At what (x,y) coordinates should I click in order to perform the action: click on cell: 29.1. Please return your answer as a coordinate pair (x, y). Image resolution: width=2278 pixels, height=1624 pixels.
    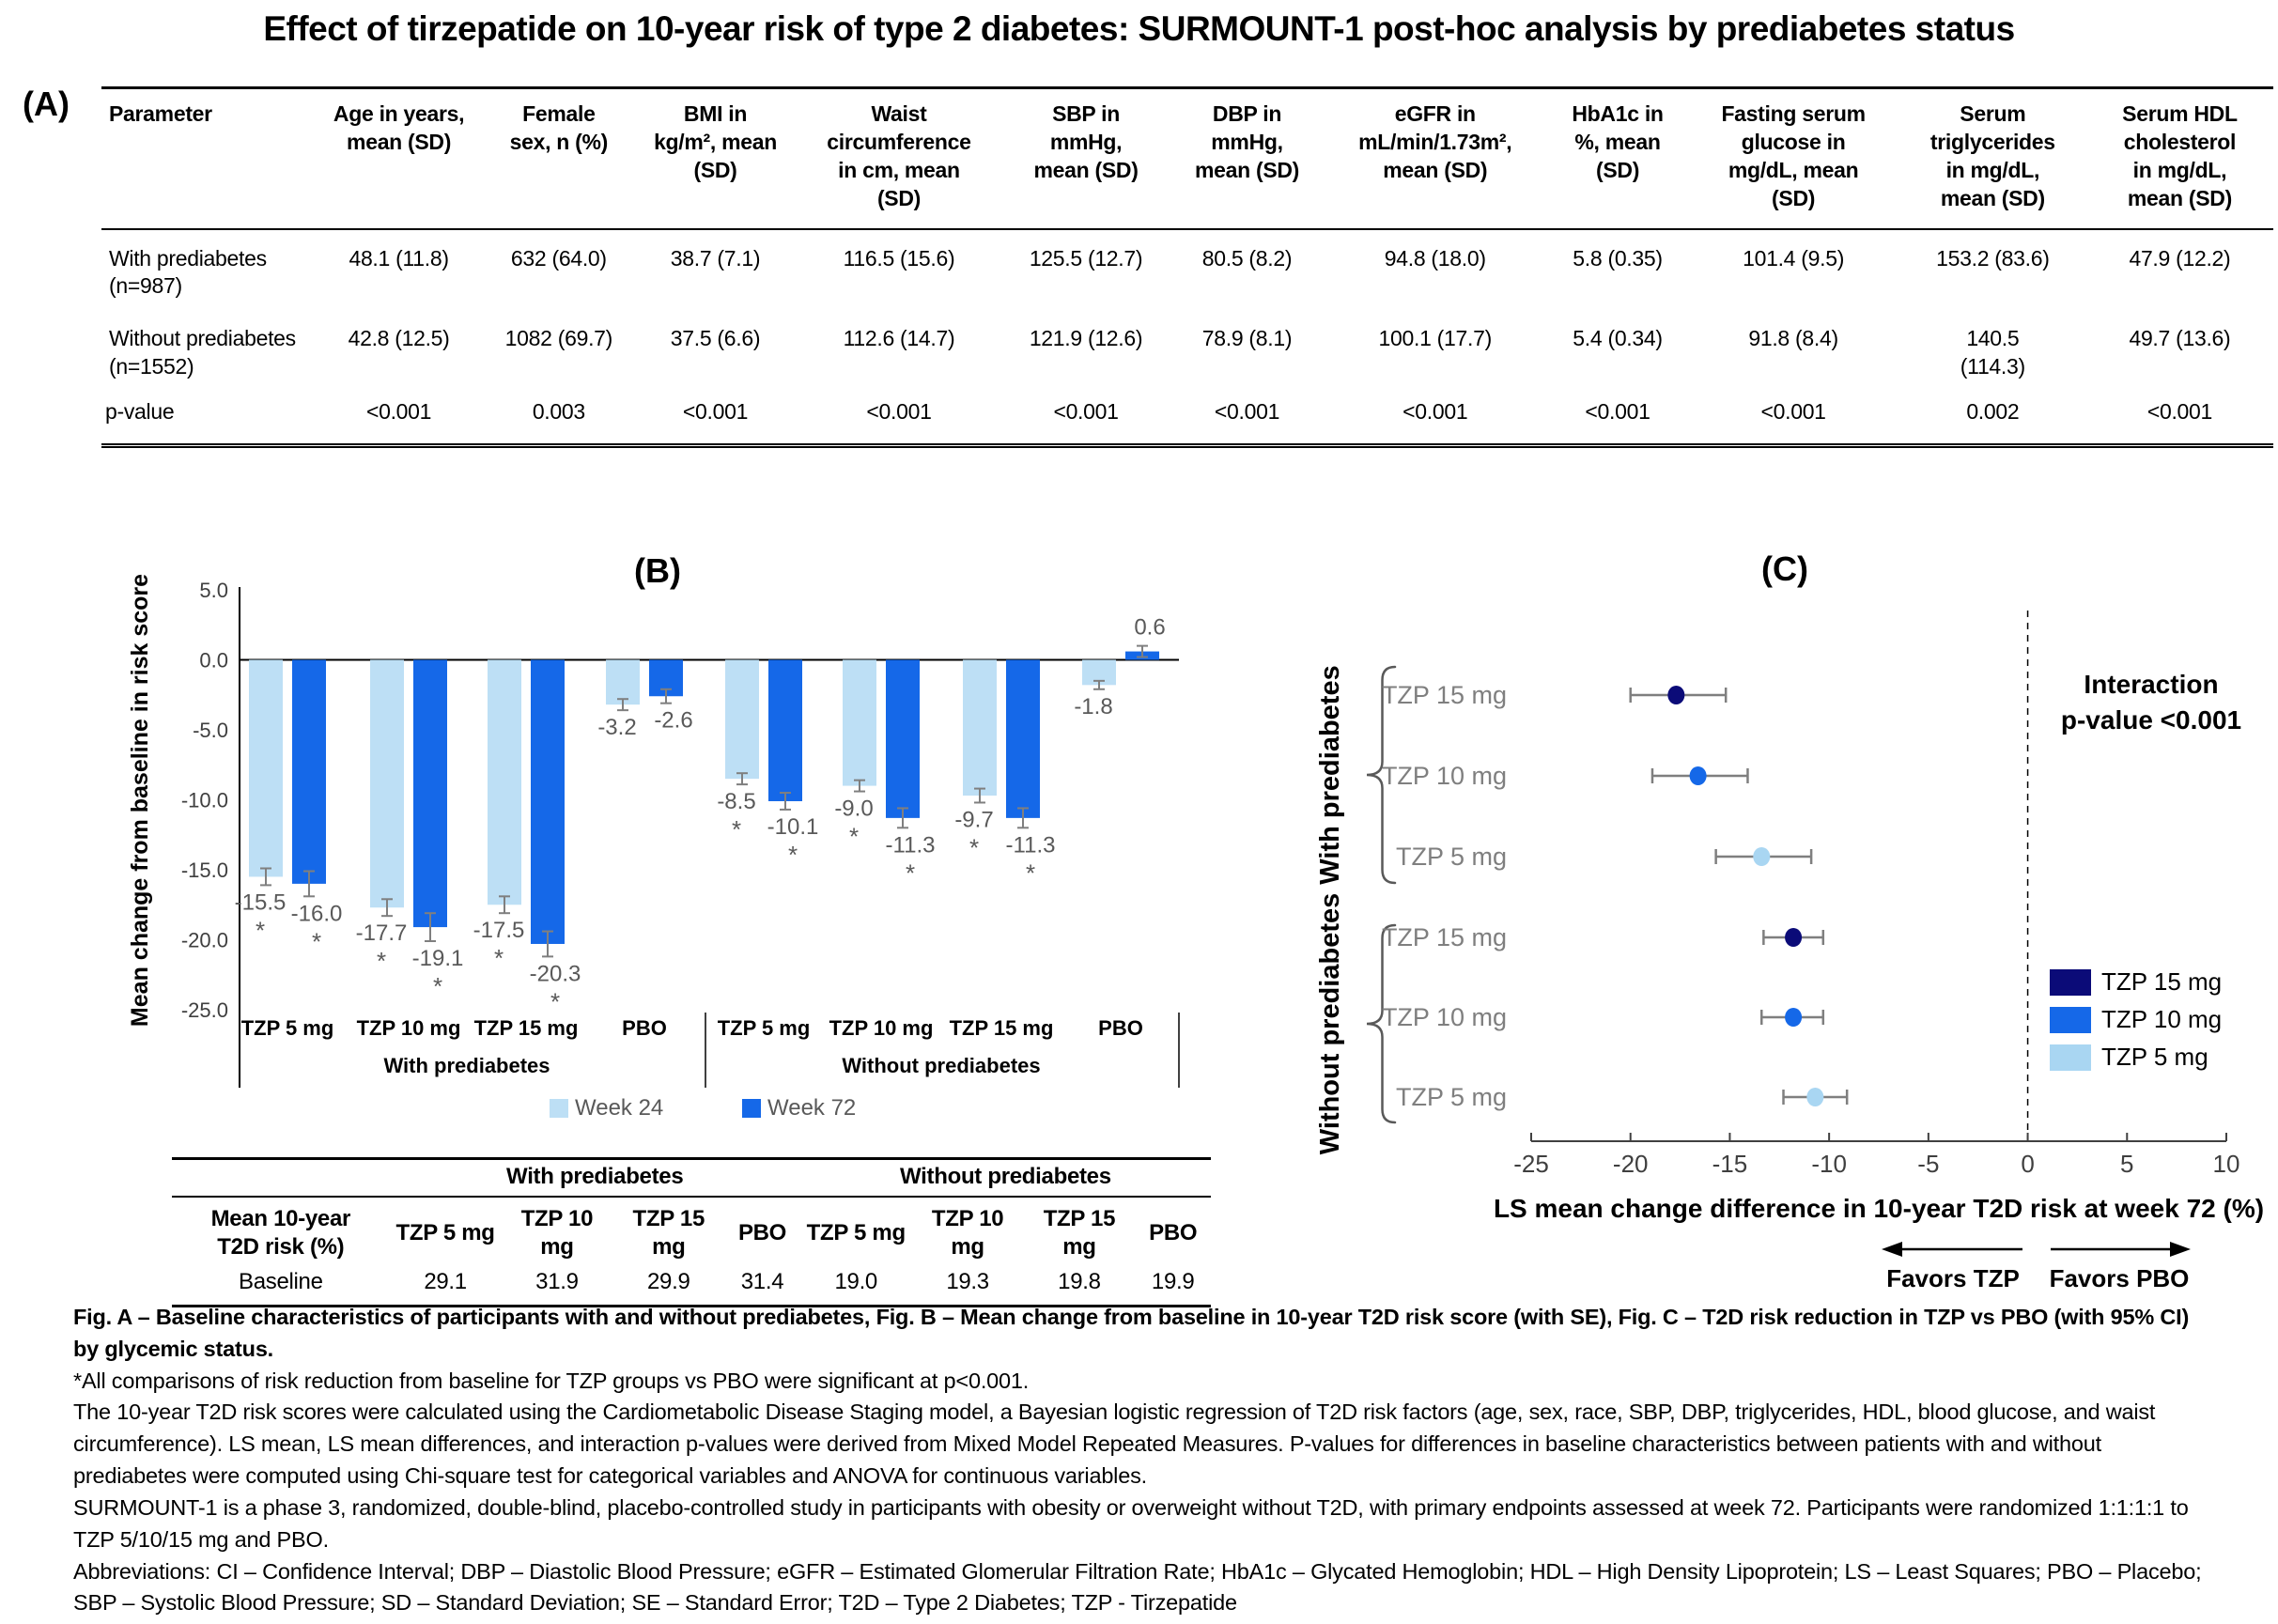
    Looking at the image, I should click on (446, 1281).